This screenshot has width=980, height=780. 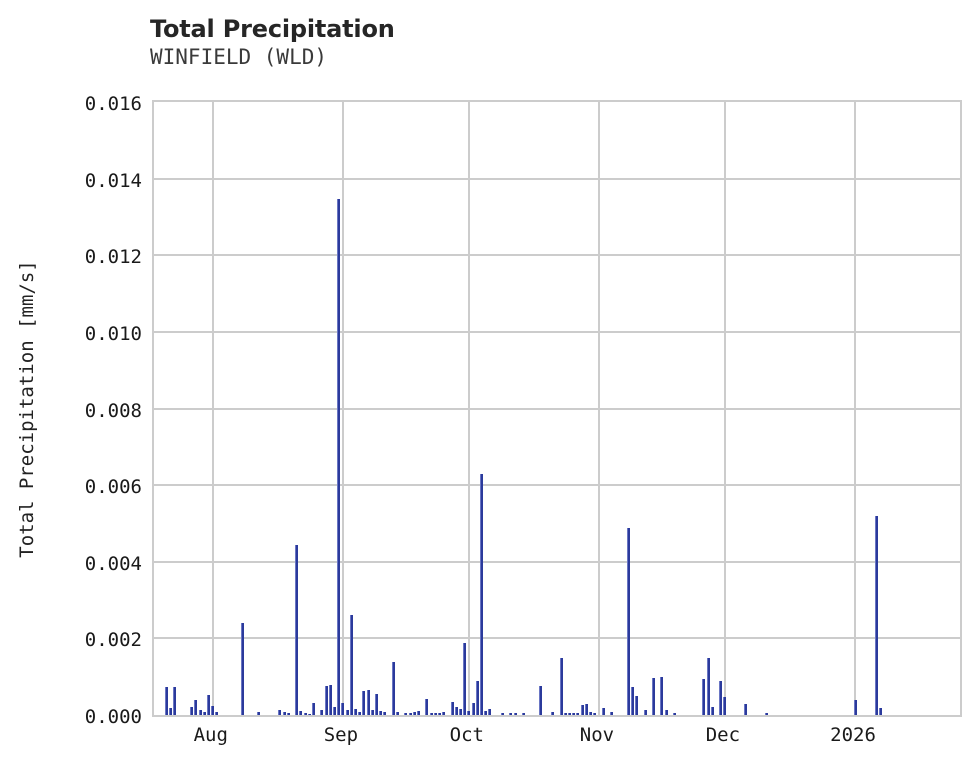 What do you see at coordinates (723, 735) in the screenshot?
I see `x-axis-tick-label: Dec` at bounding box center [723, 735].